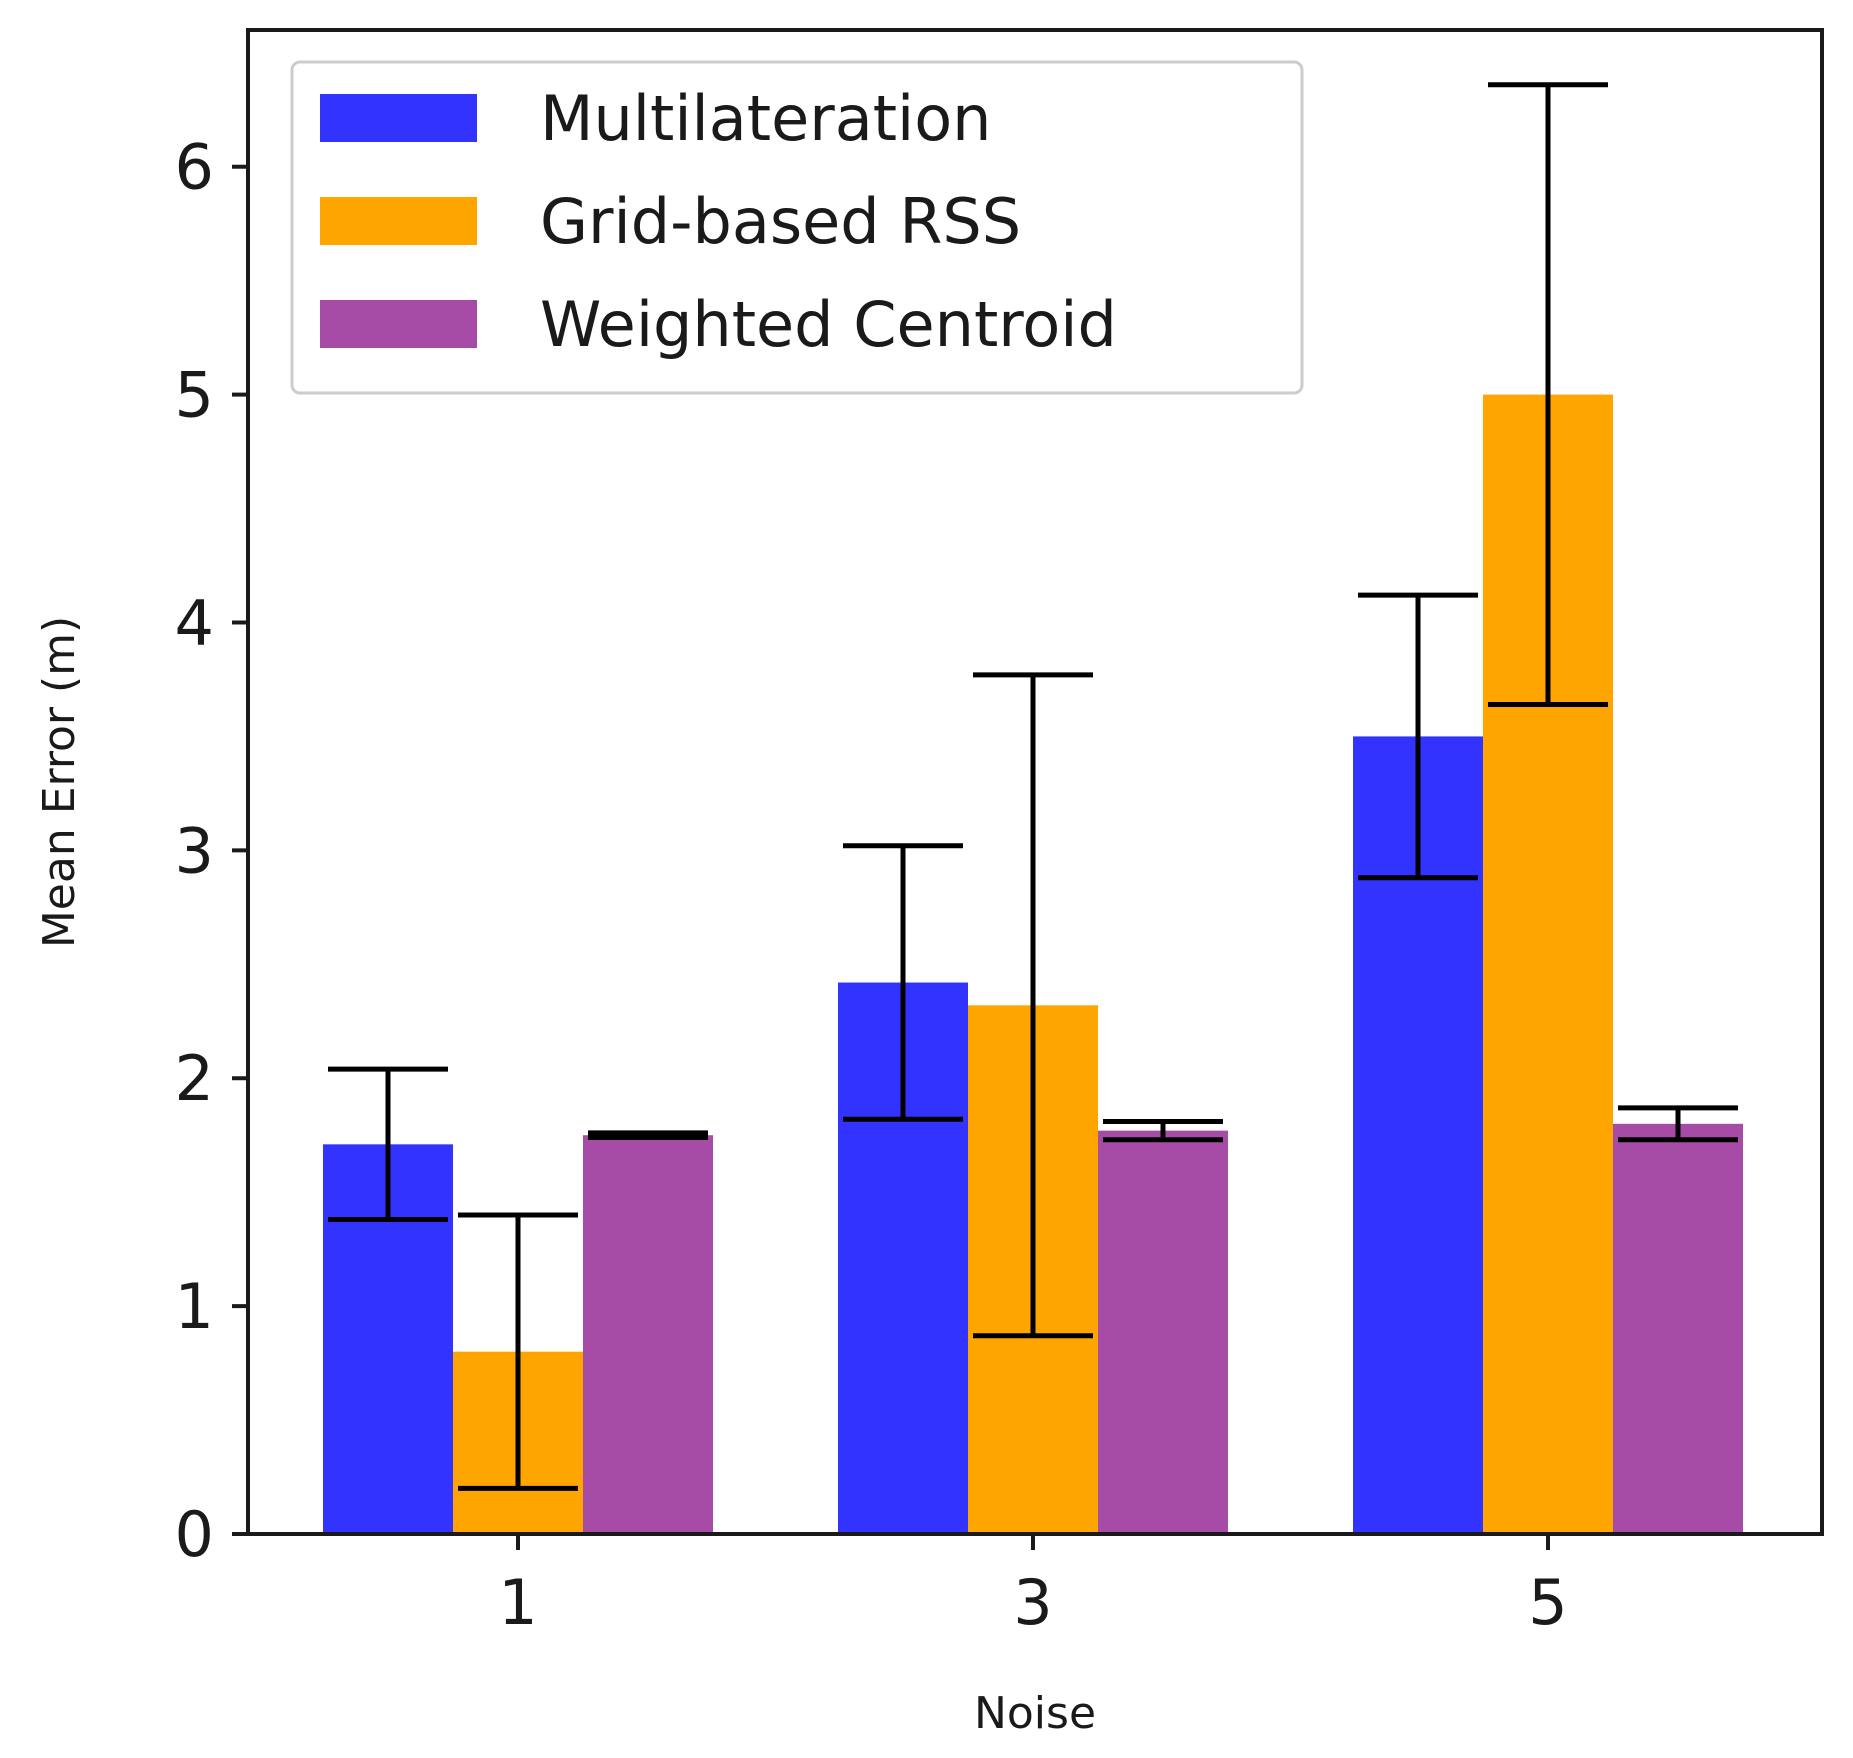  Describe the element at coordinates (194, 1078) in the screenshot. I see `y-tick-label: 2` at that location.